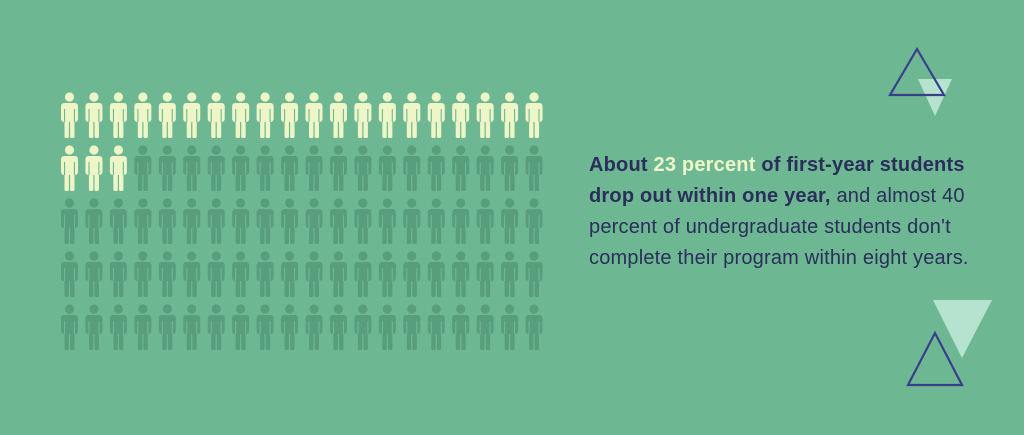  What do you see at coordinates (621, 165) in the screenshot?
I see `text-lead: About` at bounding box center [621, 165].